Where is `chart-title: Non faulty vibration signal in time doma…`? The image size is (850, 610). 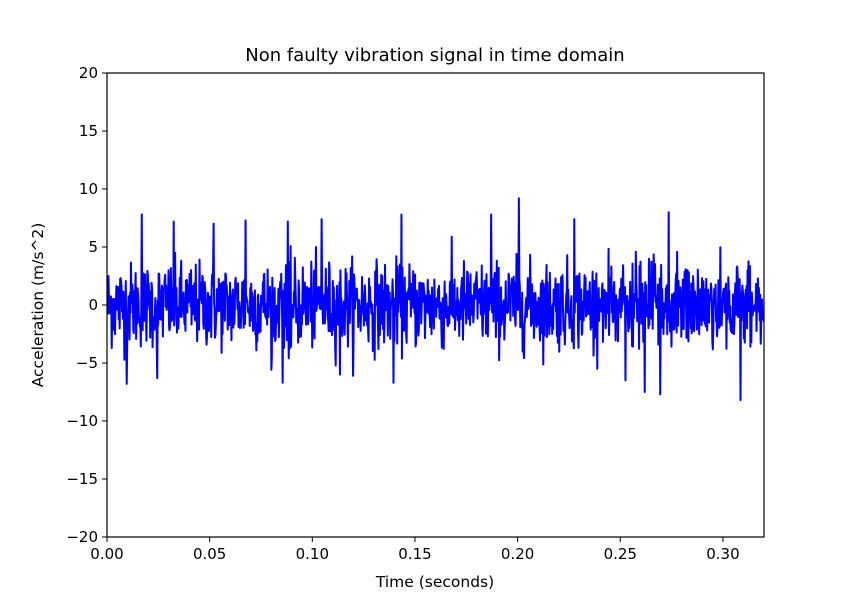 chart-title: Non faulty vibration signal in time doma… is located at coordinates (434, 55).